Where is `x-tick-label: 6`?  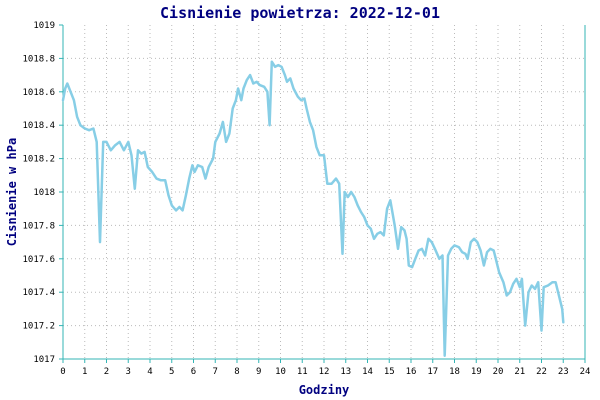 x-tick-label: 6 is located at coordinates (193, 372).